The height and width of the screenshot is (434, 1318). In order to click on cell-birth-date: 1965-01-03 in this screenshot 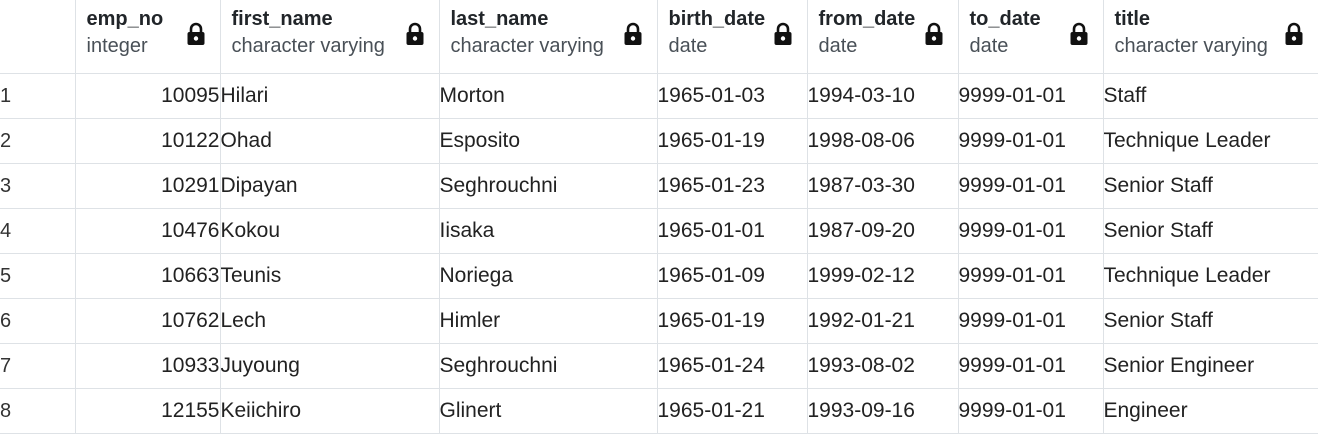, I will do `click(732, 96)`.